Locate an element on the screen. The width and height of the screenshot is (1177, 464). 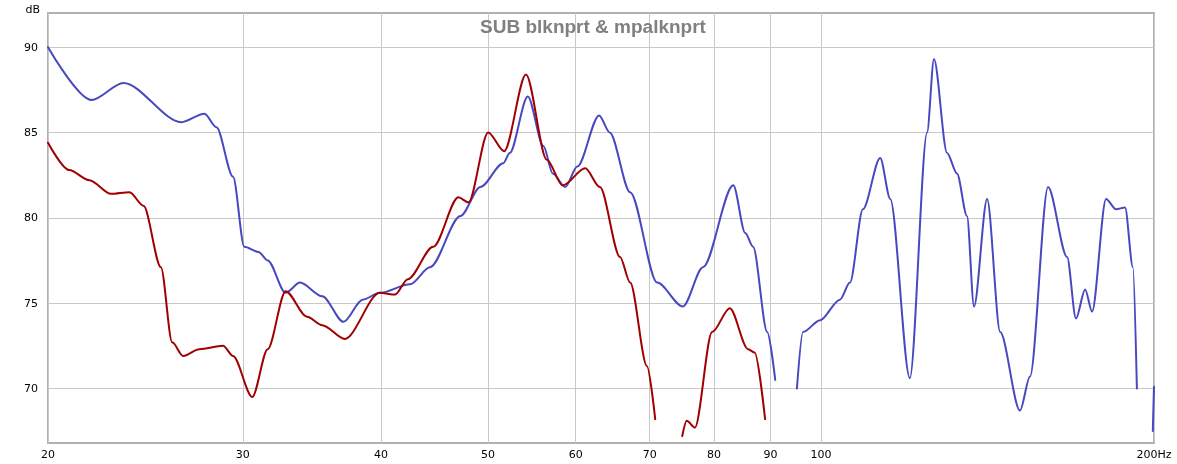
x-tick-label: 60 is located at coordinates (575, 454).